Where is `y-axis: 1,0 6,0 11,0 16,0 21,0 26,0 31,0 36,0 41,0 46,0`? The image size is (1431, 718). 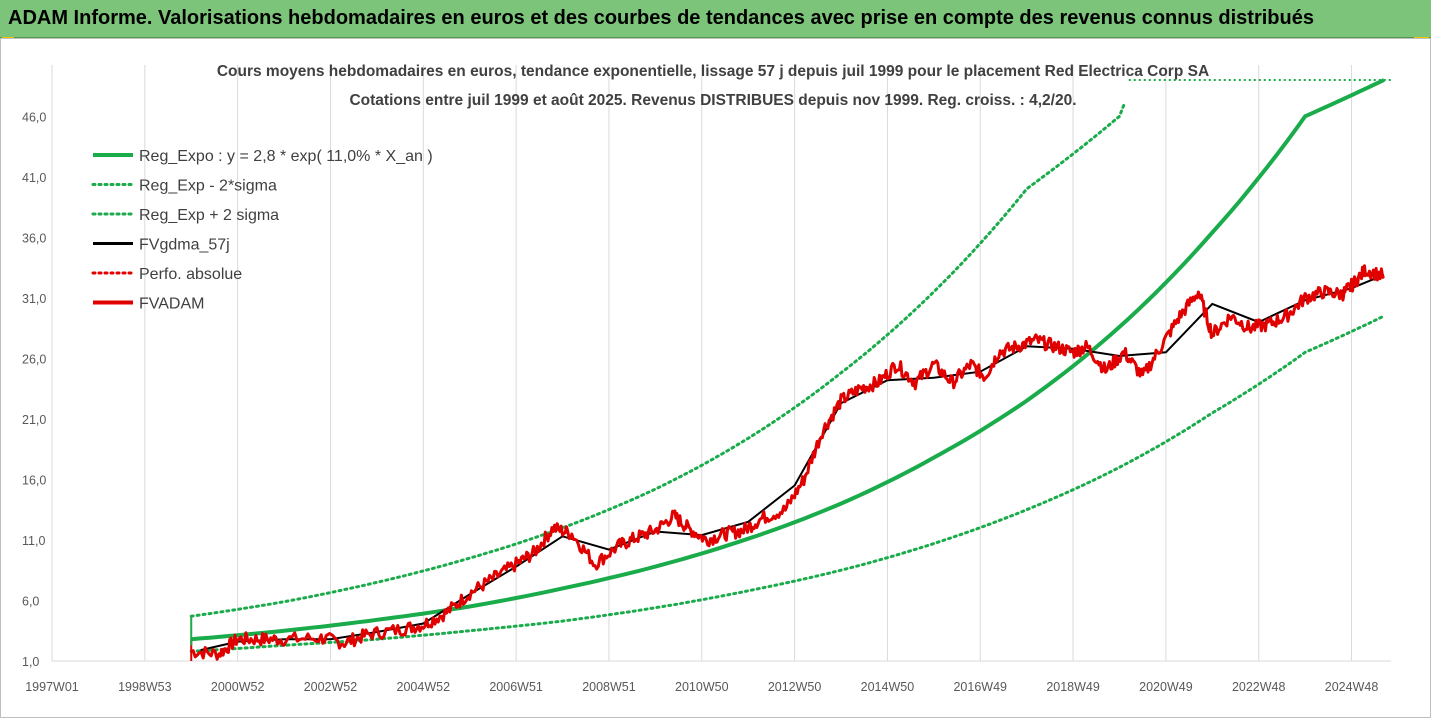 y-axis: 1,0 6,0 11,0 16,0 21,0 26,0 31,0 36,0 41,0 46,0 is located at coordinates (34, 389).